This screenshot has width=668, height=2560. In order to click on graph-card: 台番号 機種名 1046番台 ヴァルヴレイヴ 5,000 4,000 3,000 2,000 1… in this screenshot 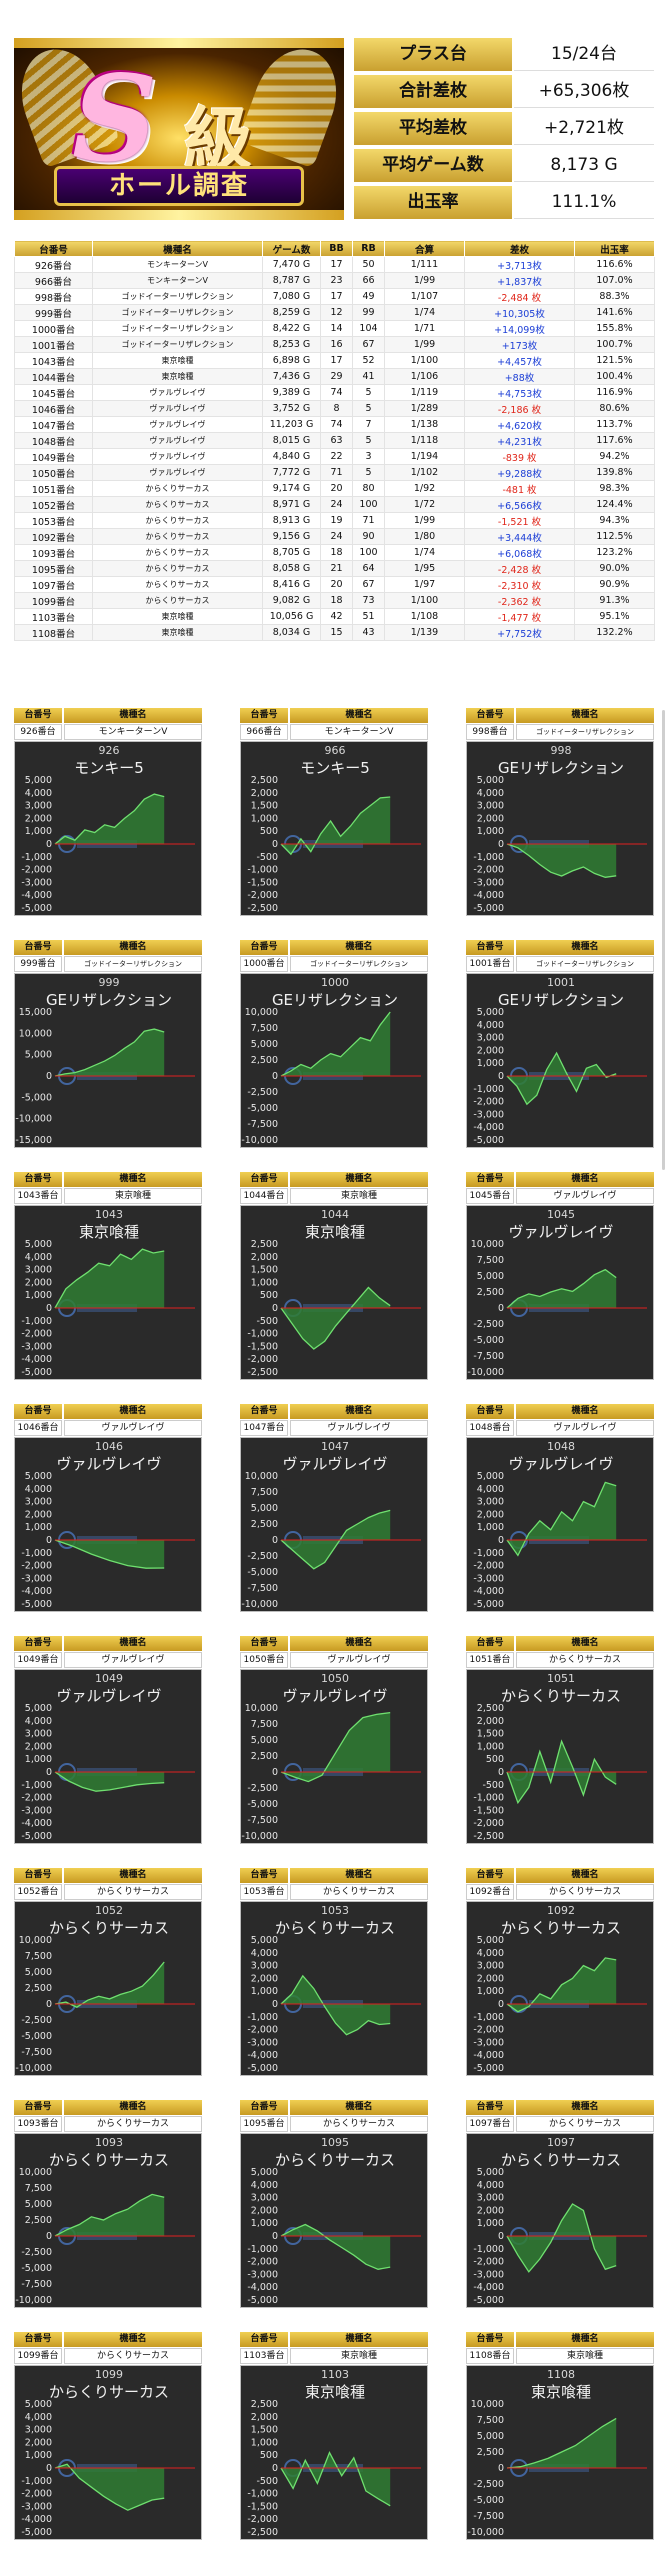, I will do `click(108, 1509)`.